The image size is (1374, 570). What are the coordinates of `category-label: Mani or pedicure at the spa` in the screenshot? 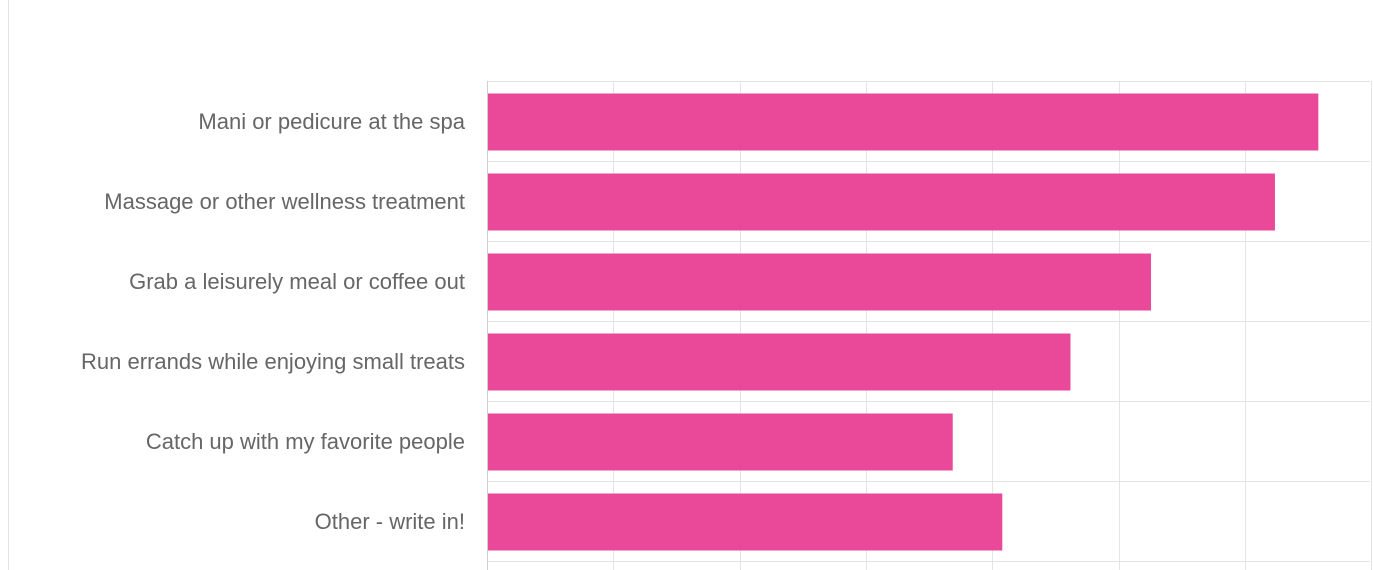 It's located at (331, 121).